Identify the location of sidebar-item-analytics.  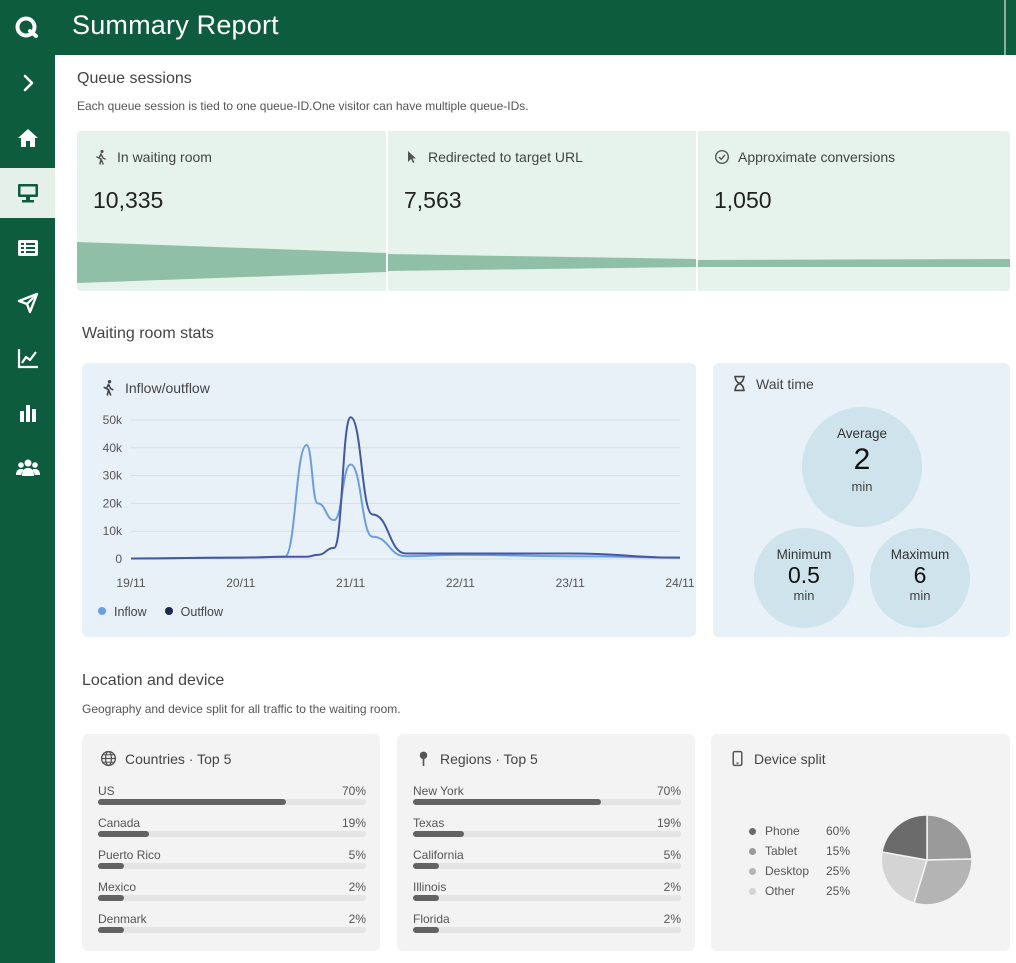
(27, 358).